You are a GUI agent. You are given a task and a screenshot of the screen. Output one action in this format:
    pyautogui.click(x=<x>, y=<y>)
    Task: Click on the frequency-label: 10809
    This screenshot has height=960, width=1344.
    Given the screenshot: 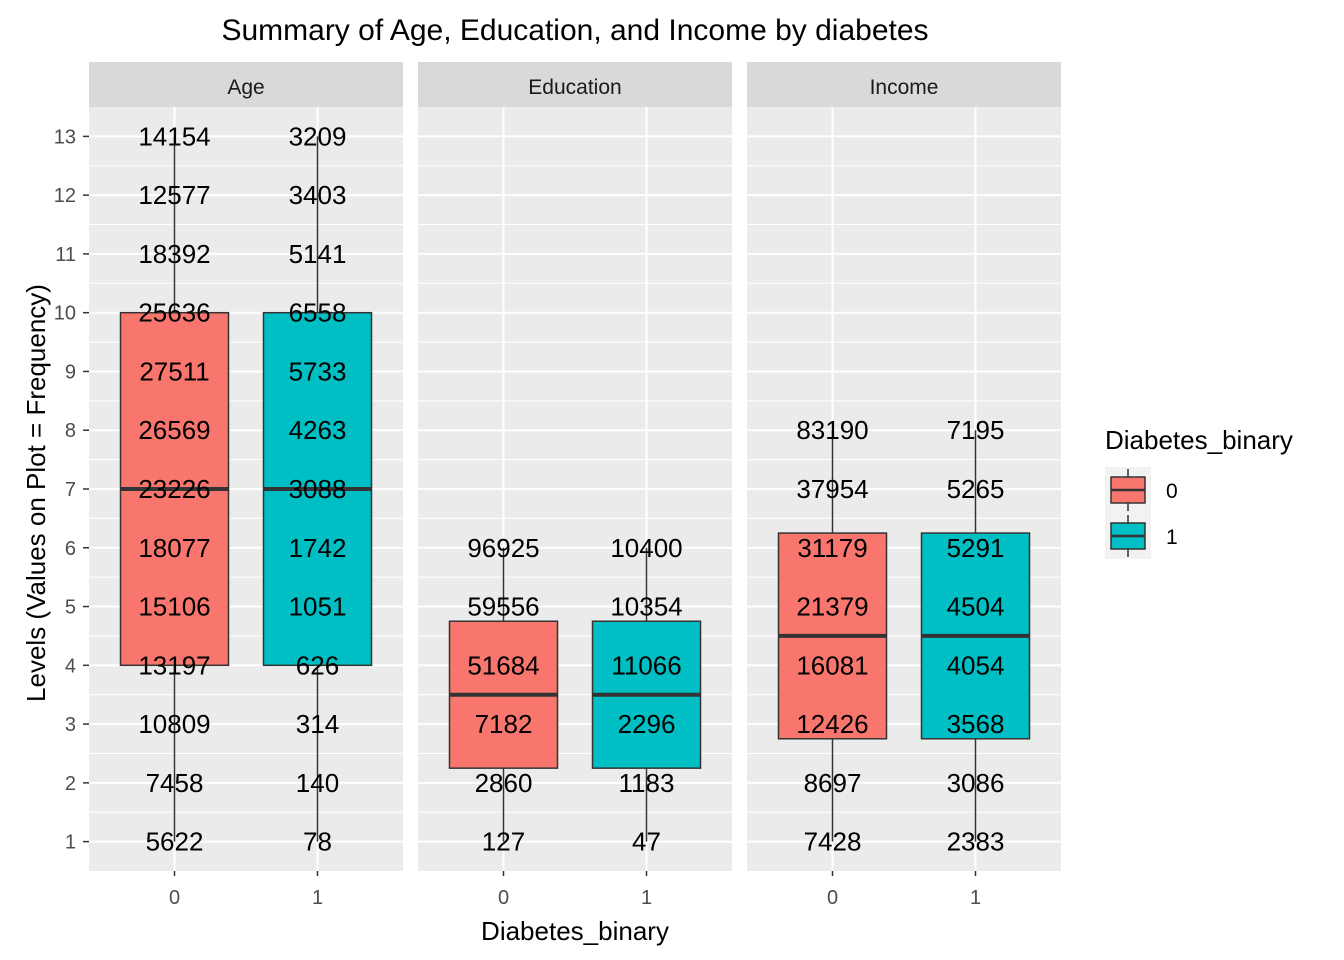 What is the action you would take?
    pyautogui.click(x=174, y=724)
    